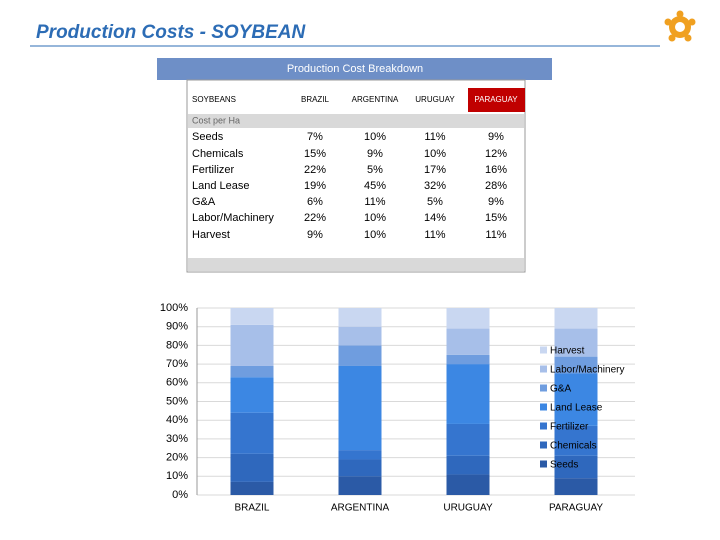 The image size is (720, 540). Describe the element at coordinates (576, 408) in the screenshot. I see `legend-label: Land Lease` at that location.